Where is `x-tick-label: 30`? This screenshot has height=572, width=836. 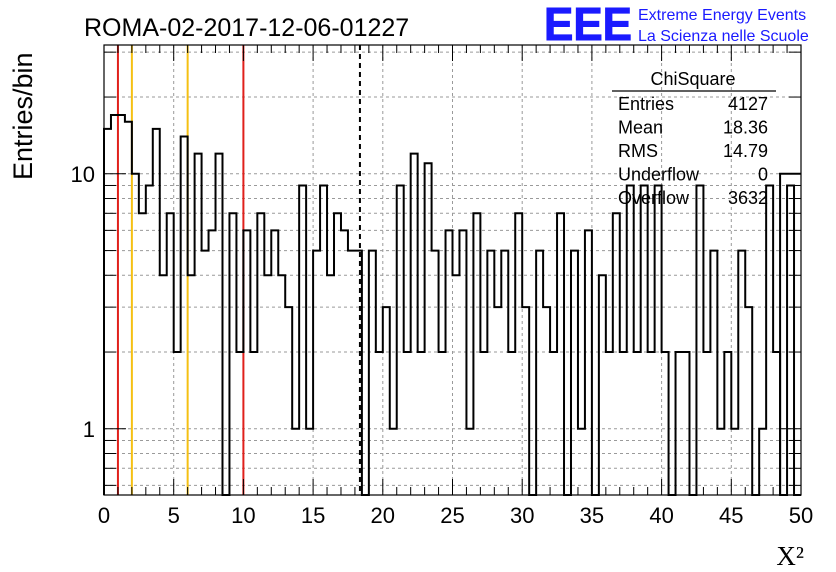
x-tick-label: 30 is located at coordinates (522, 515).